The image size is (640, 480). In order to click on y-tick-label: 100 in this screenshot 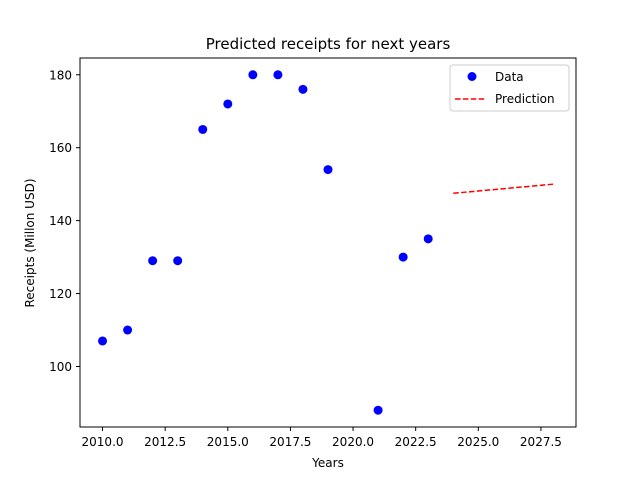, I will do `click(60, 367)`.